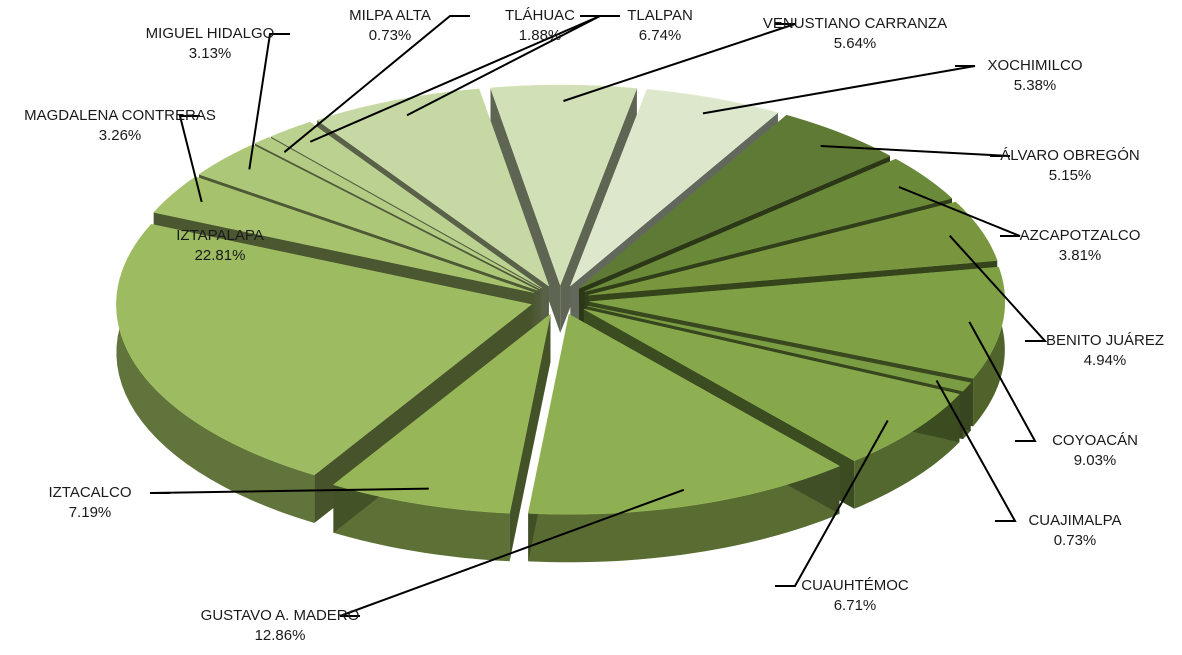 This screenshot has height=655, width=1182. Describe the element at coordinates (1069, 165) in the screenshot. I see `slice-label: ÁLVARO OBREGÓN 5.15%` at that location.